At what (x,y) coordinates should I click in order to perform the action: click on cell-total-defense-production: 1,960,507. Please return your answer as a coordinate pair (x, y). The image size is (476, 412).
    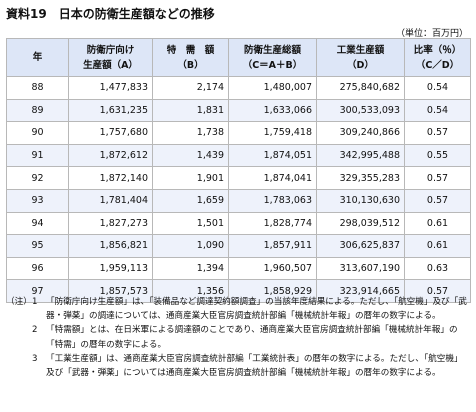
    Looking at the image, I should click on (272, 268).